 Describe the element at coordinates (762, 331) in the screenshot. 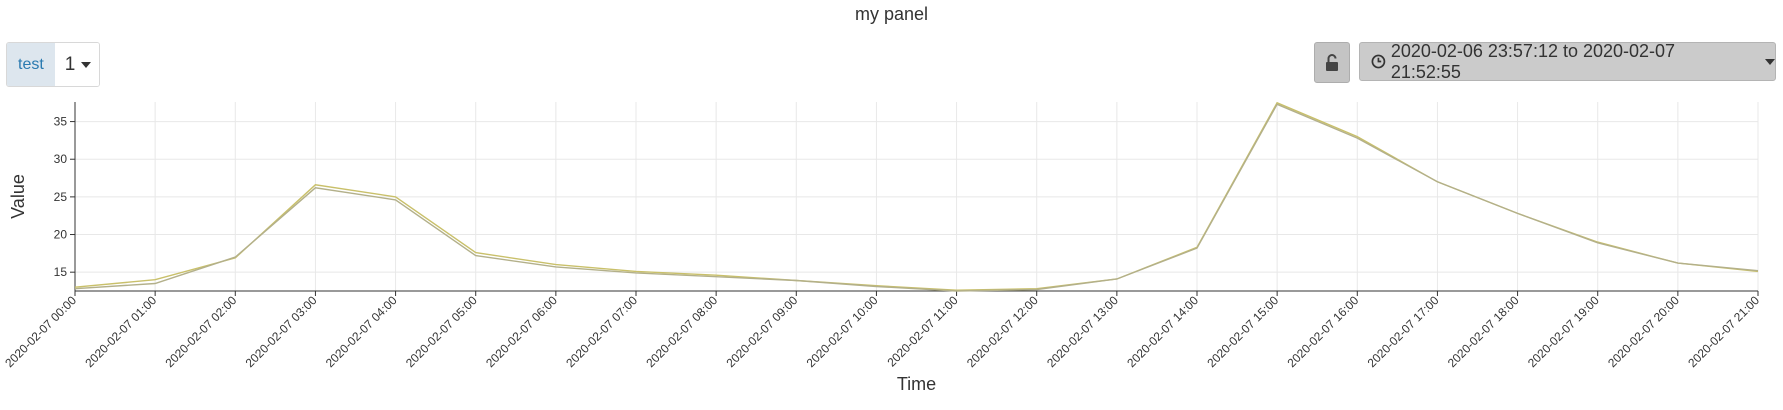

I see `x-tick-label: 2020-02-07 09:00` at that location.